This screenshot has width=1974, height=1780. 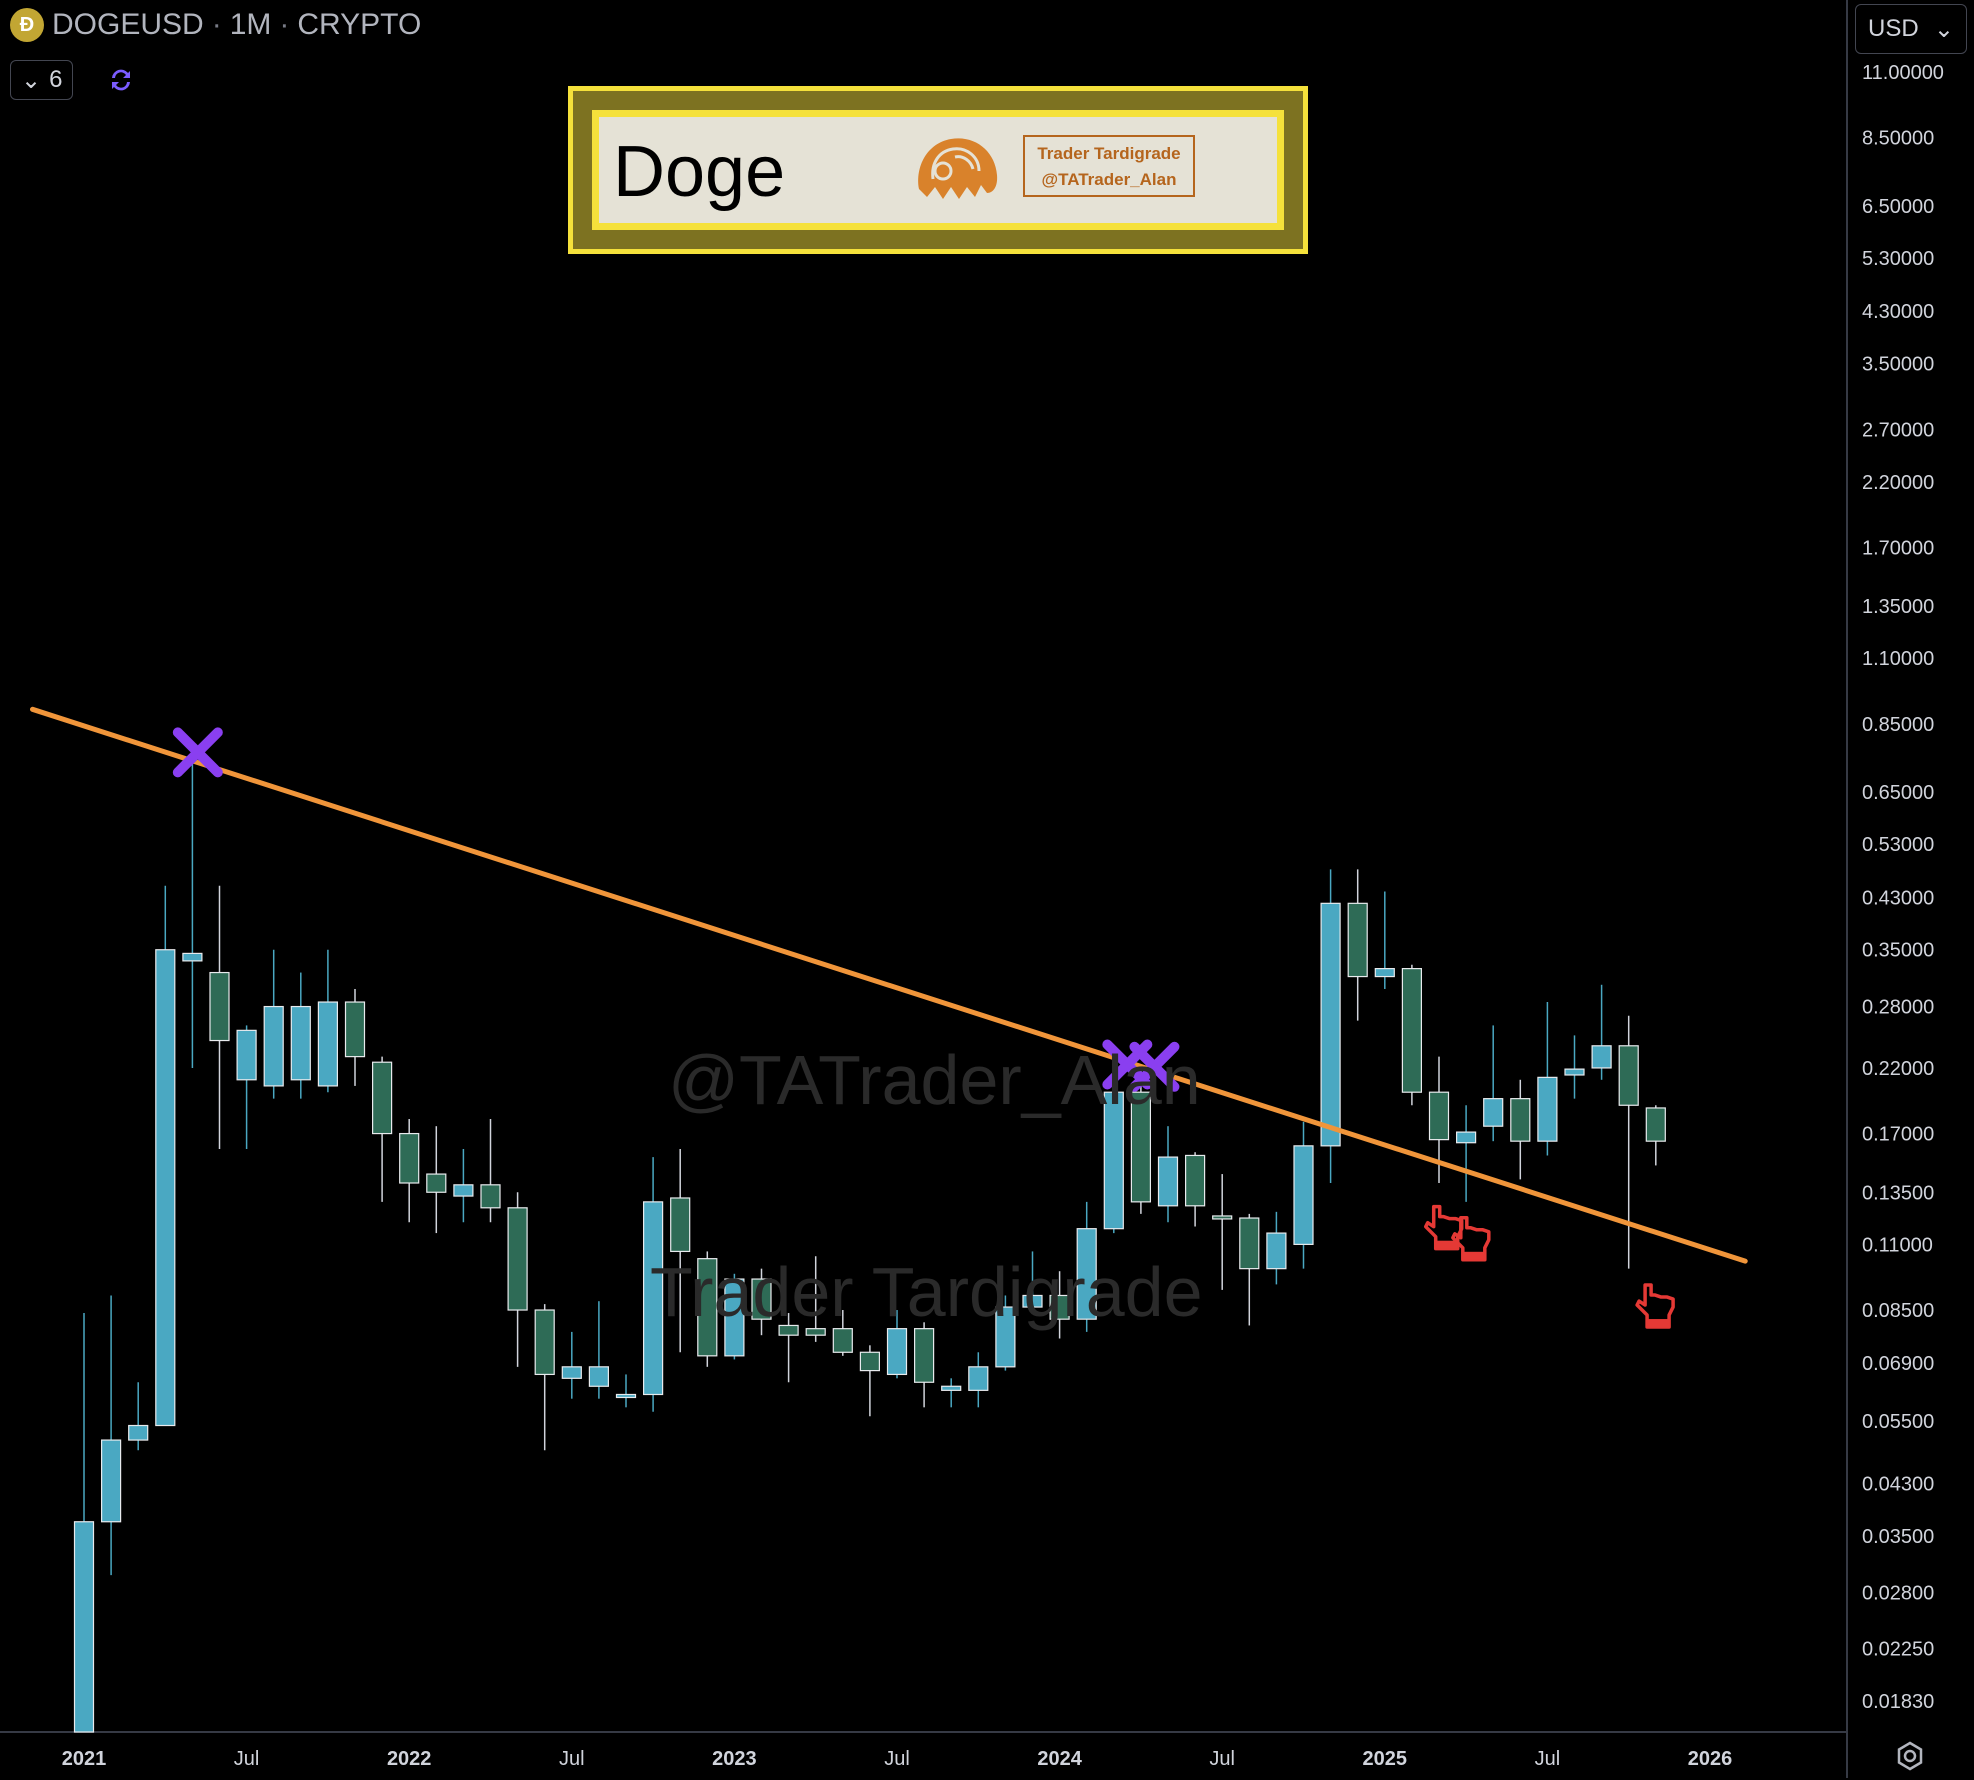 What do you see at coordinates (1898, 898) in the screenshot?
I see `price-tick-label: 0.43000` at bounding box center [1898, 898].